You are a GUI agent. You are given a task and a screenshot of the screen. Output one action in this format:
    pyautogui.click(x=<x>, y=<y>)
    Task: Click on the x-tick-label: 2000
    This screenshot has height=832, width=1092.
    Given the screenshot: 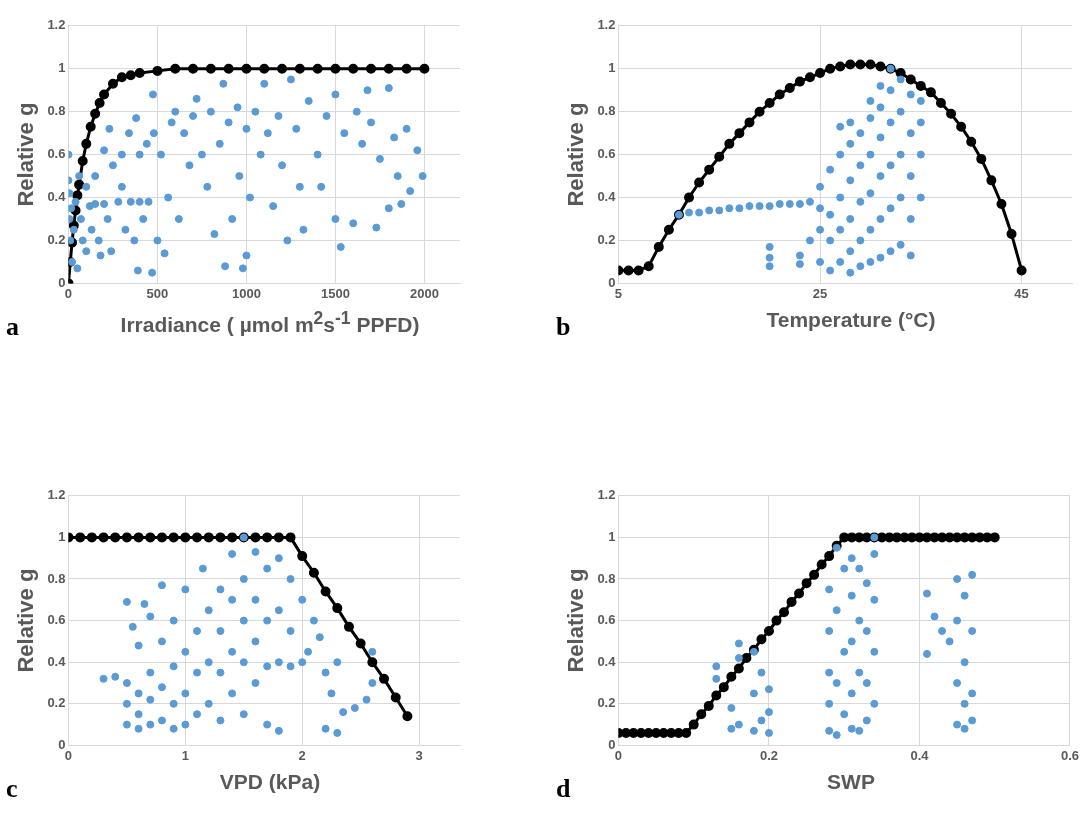 What is the action you would take?
    pyautogui.click(x=424, y=293)
    